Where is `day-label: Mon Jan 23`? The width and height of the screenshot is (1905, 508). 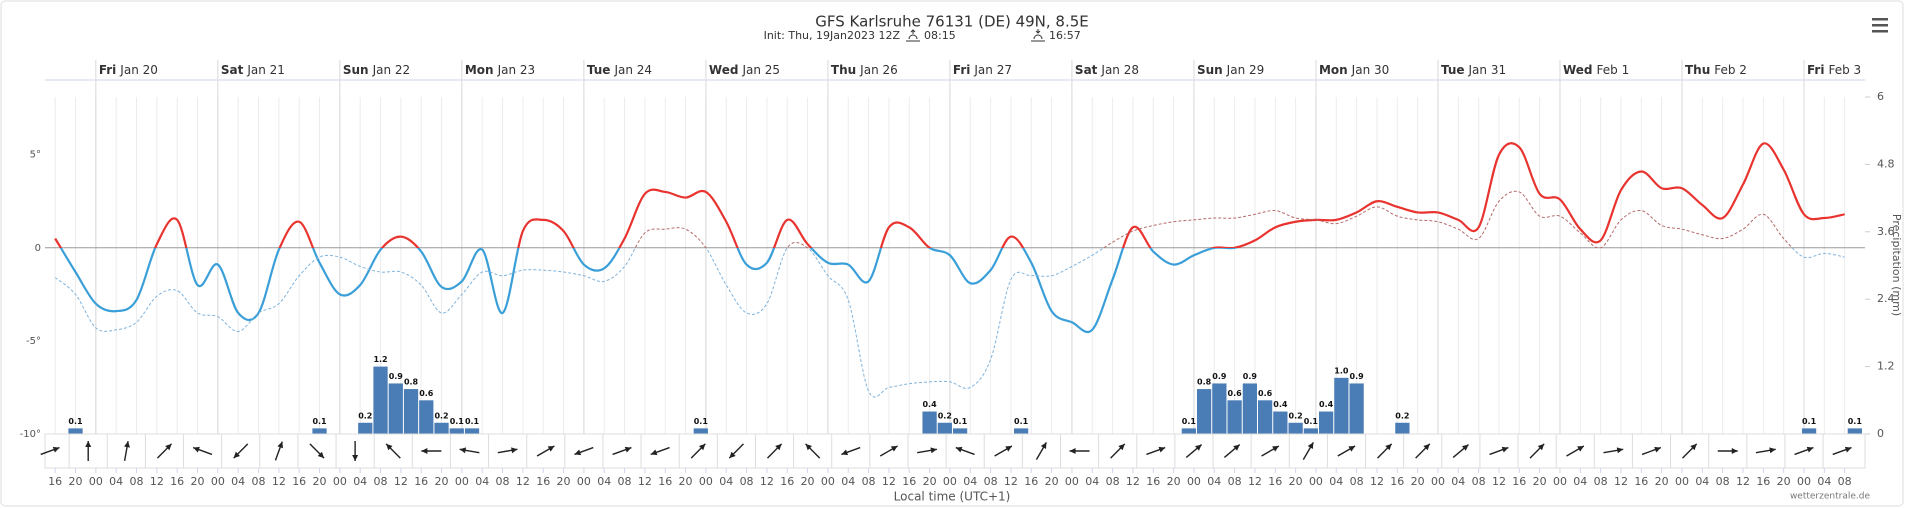 day-label: Mon Jan 23 is located at coordinates (500, 70).